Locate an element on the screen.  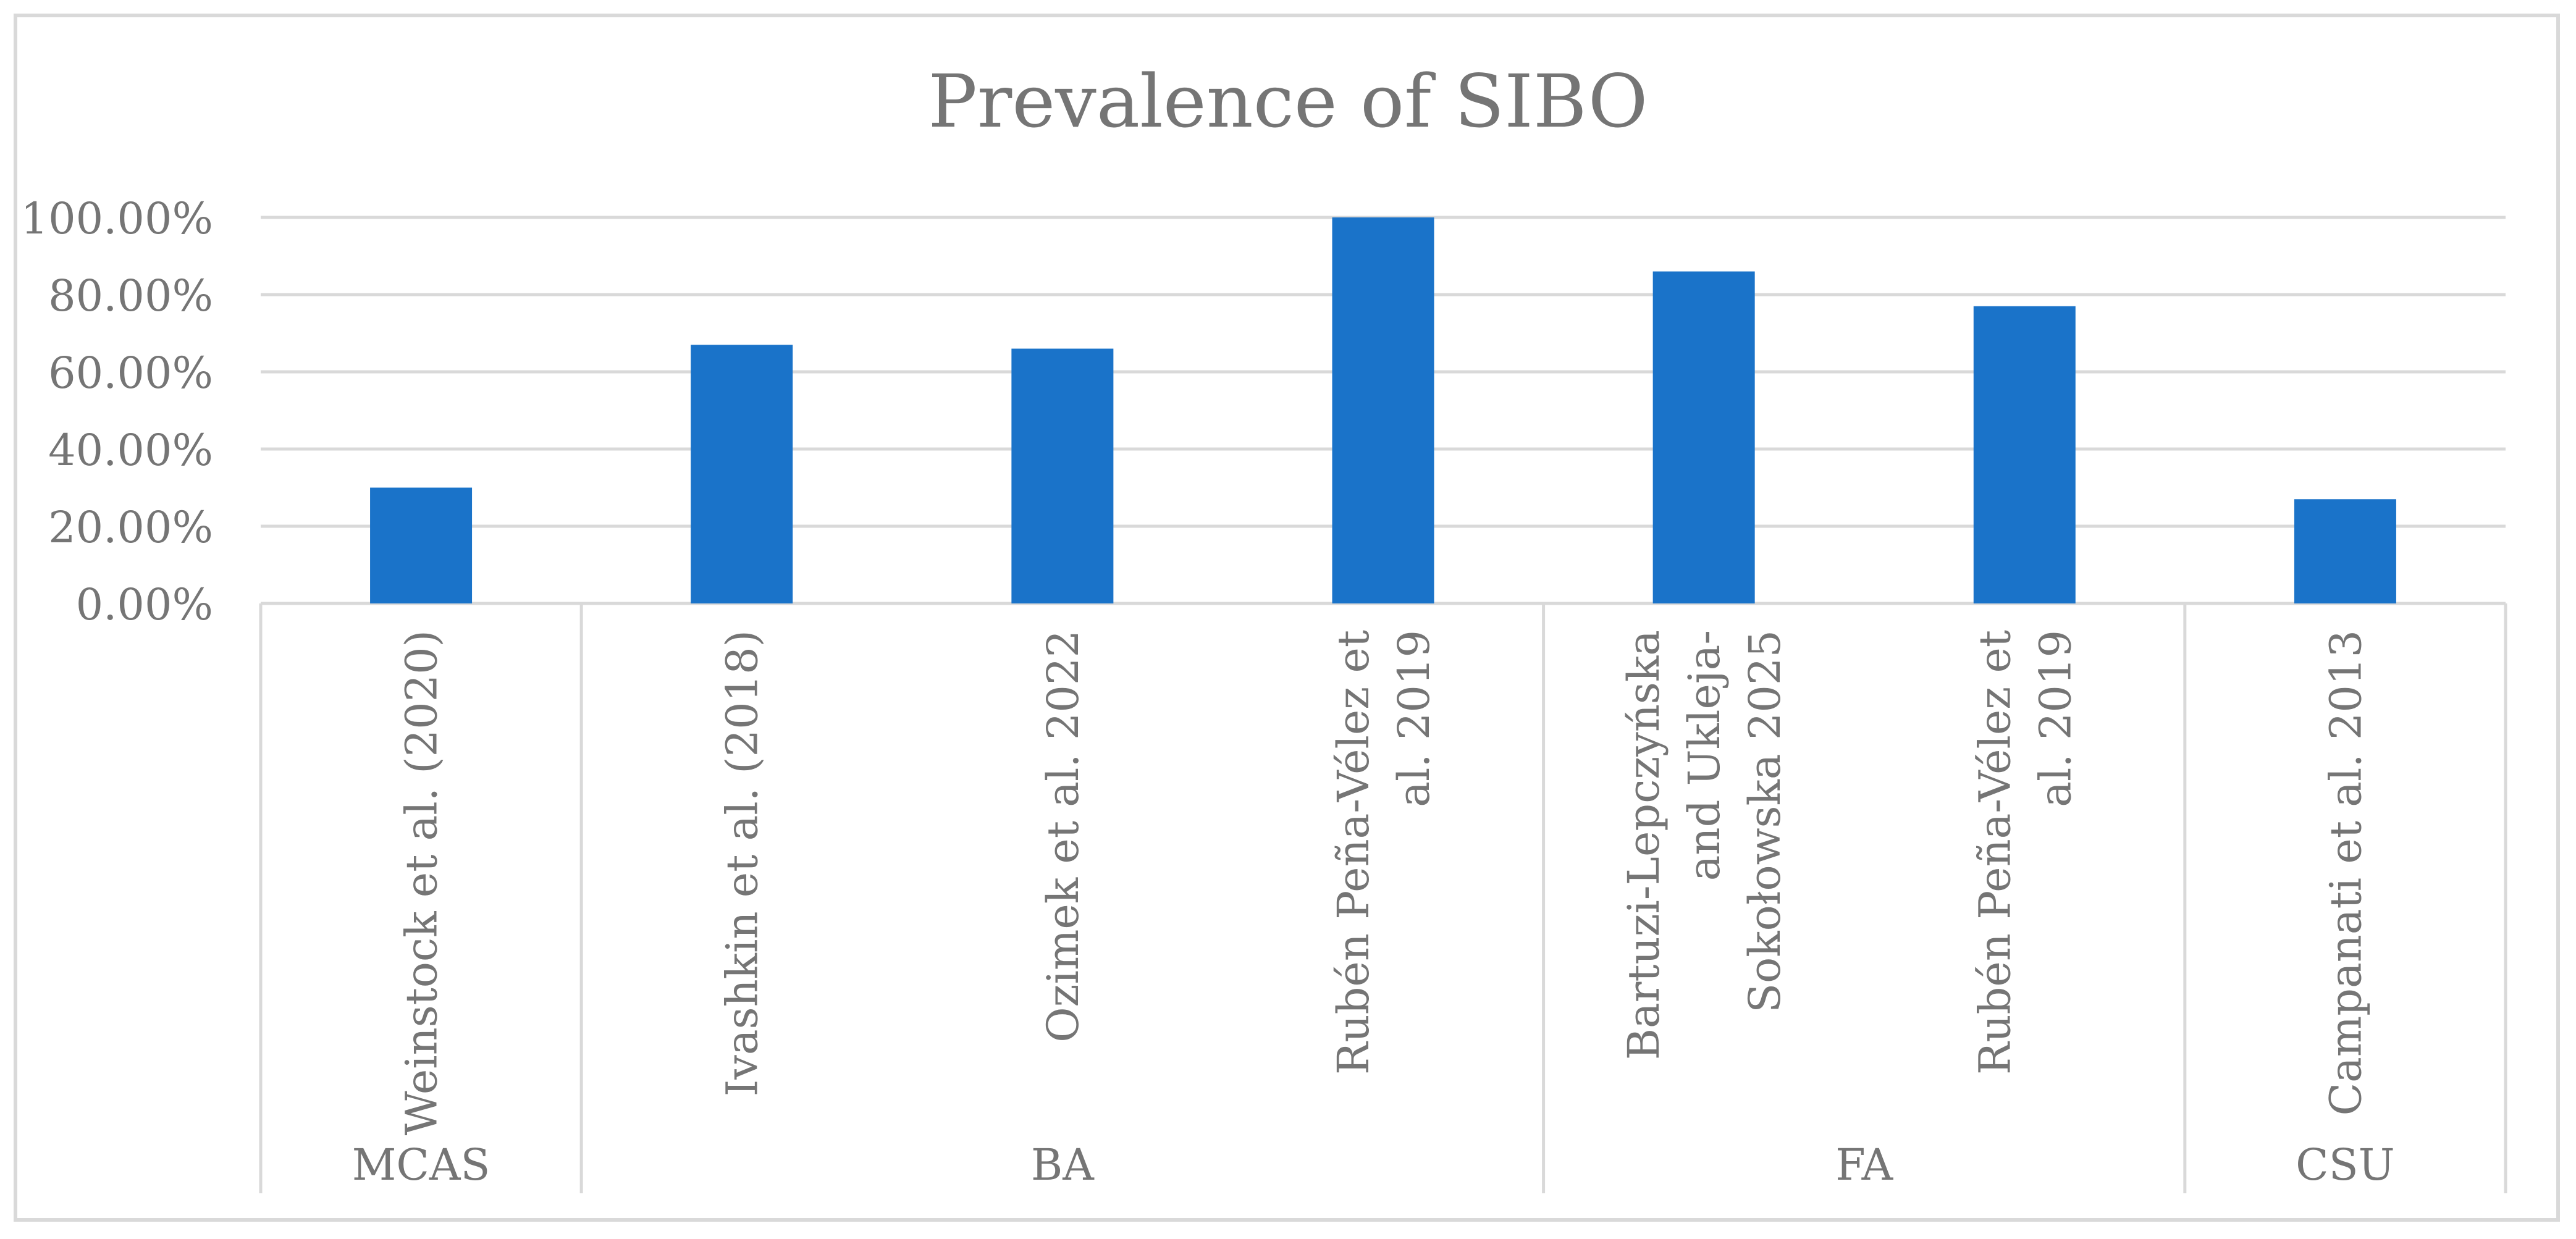
category-label: Ozimek et al. 2022 is located at coordinates (1063, 836).